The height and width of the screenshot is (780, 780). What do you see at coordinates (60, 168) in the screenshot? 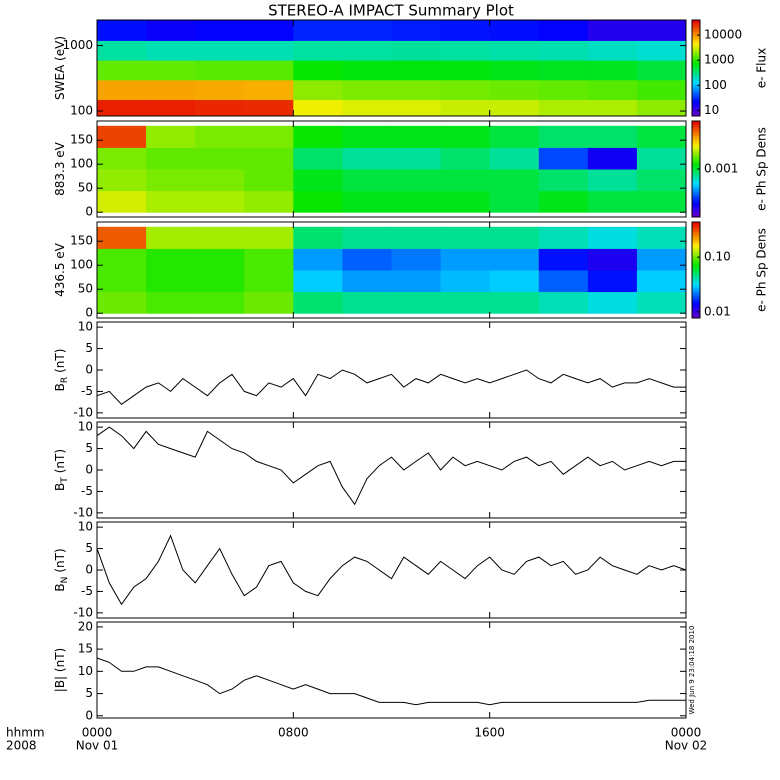
I see `y-axis-label: 883.3 eV` at bounding box center [60, 168].